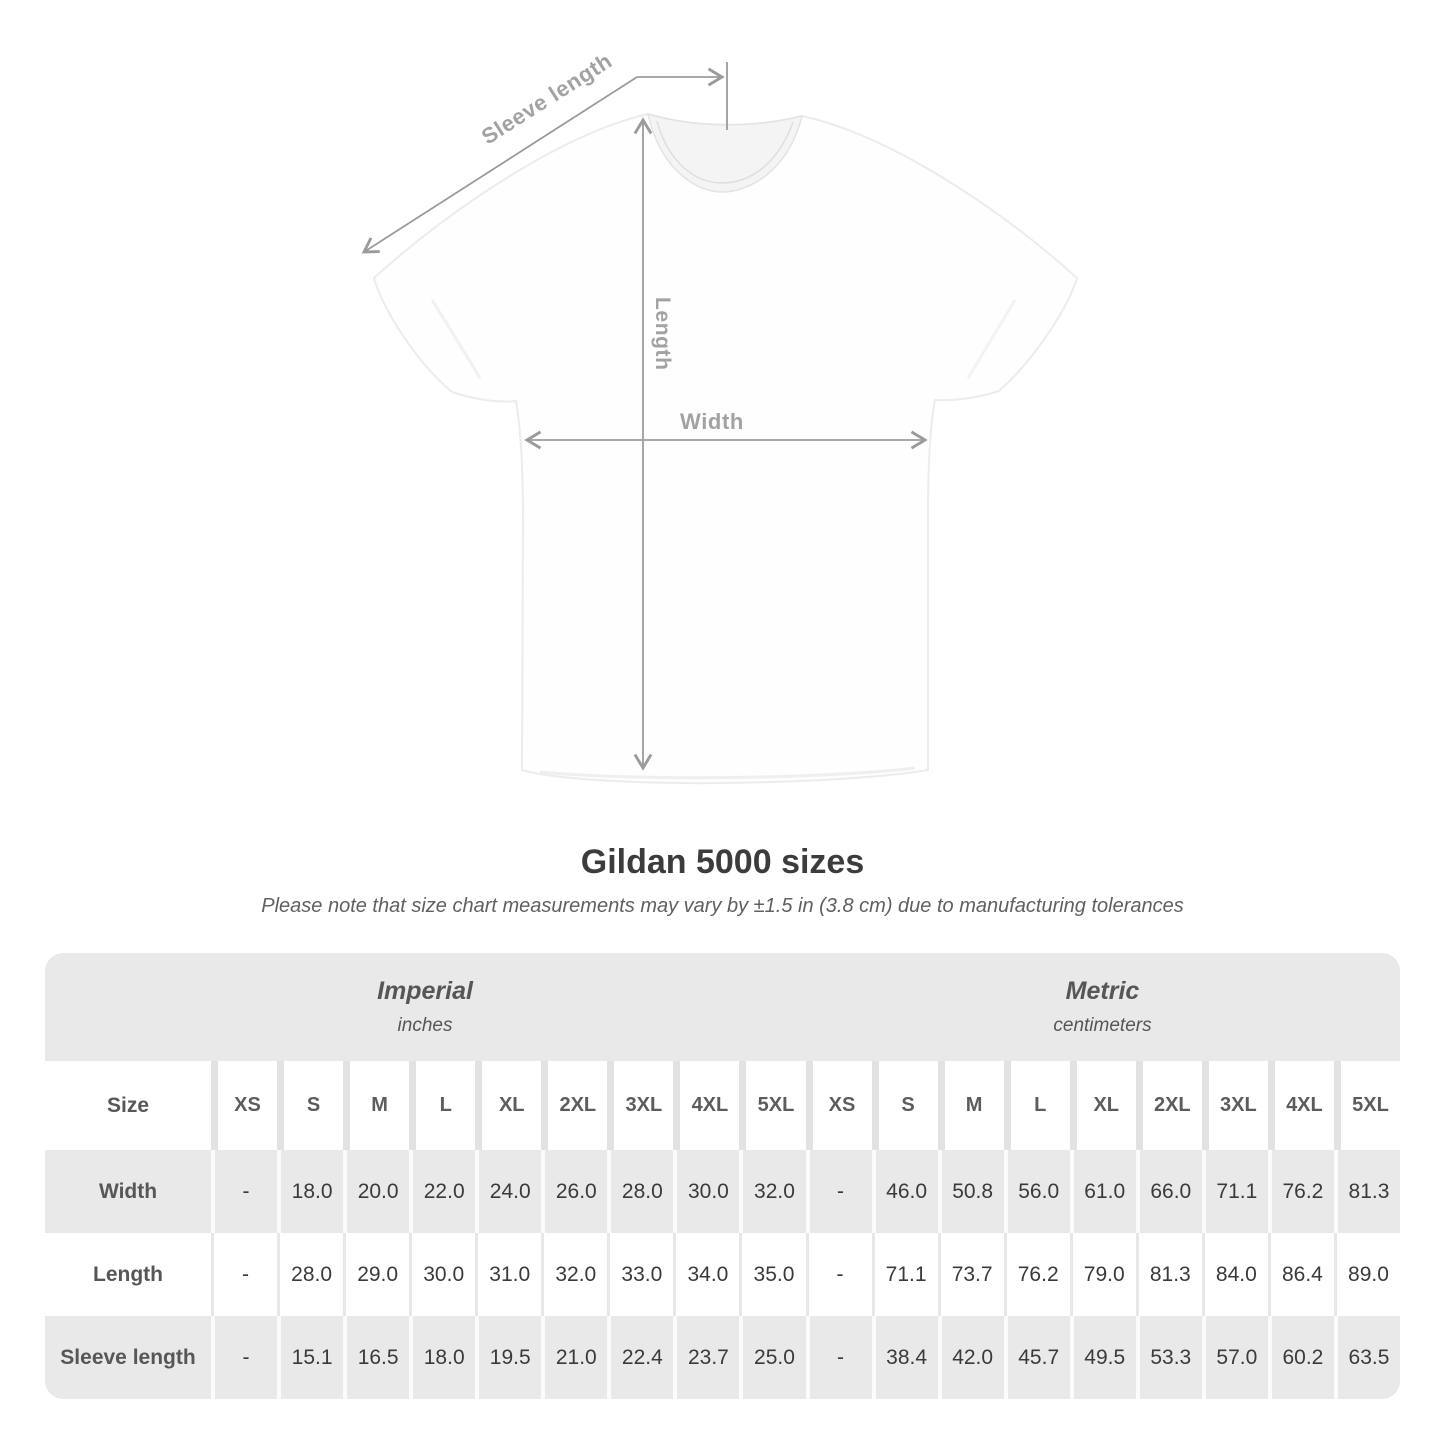 Image resolution: width=1445 pixels, height=1445 pixels. What do you see at coordinates (508, 1191) in the screenshot?
I see `table-cell: 24.0` at bounding box center [508, 1191].